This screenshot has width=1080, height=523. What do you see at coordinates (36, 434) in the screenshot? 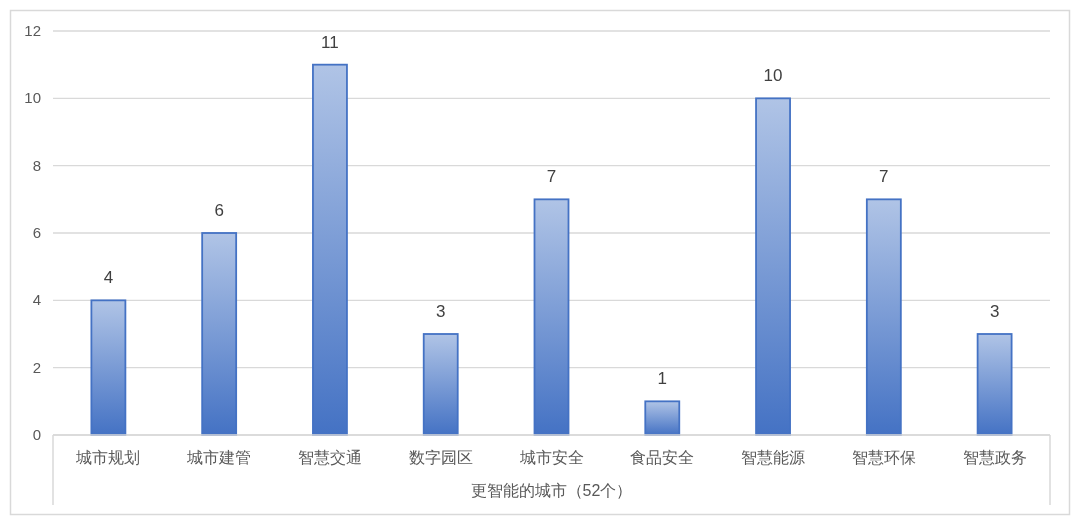
I see `y-tick-label: 0` at bounding box center [36, 434].